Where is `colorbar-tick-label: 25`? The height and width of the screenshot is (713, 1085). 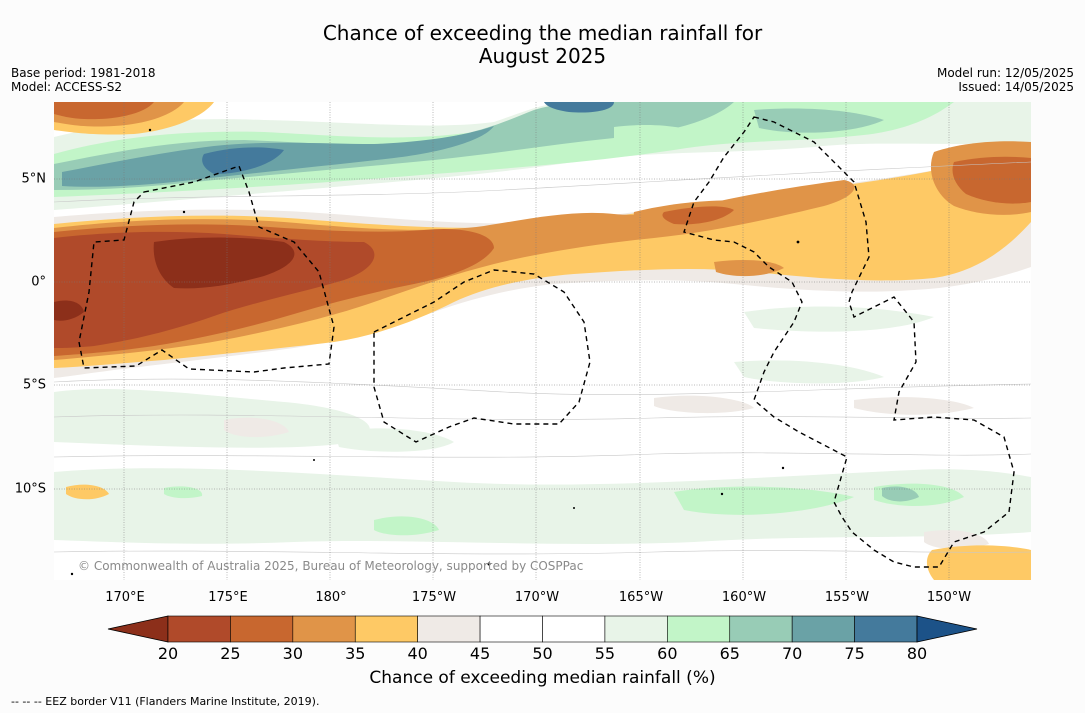 colorbar-tick-label: 25 is located at coordinates (230, 653).